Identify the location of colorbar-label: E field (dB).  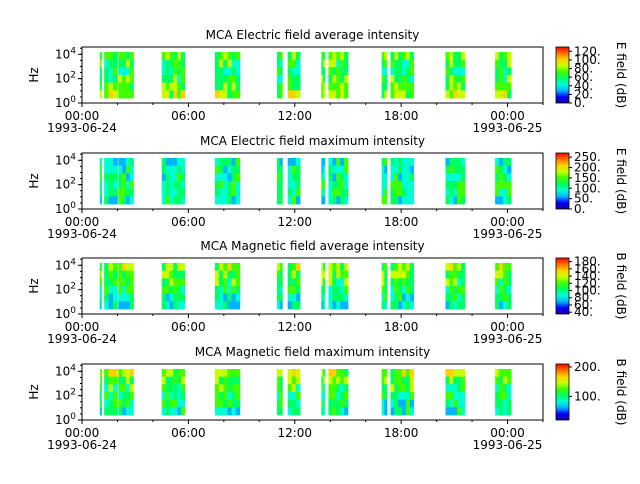
(621, 75).